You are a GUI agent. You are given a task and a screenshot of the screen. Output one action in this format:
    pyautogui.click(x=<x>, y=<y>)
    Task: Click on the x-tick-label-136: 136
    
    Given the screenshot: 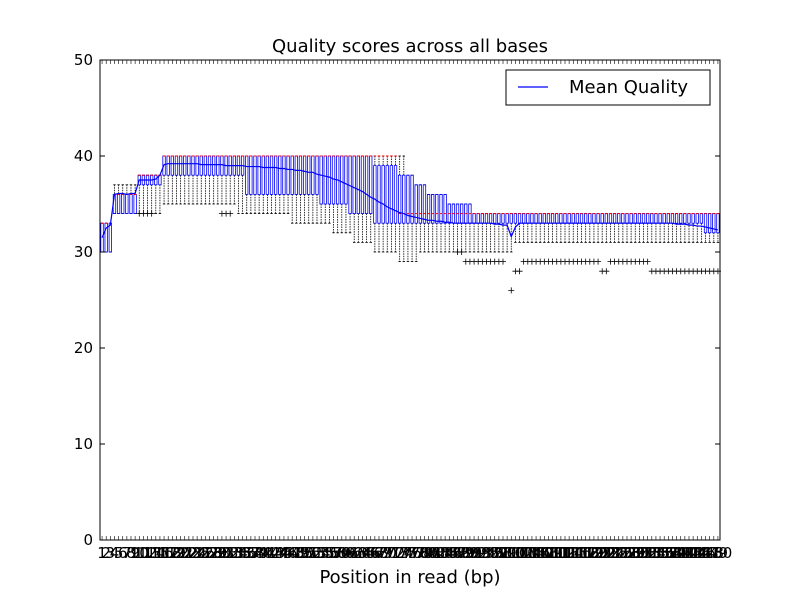 What is the action you would take?
    pyautogui.click(x=660, y=553)
    